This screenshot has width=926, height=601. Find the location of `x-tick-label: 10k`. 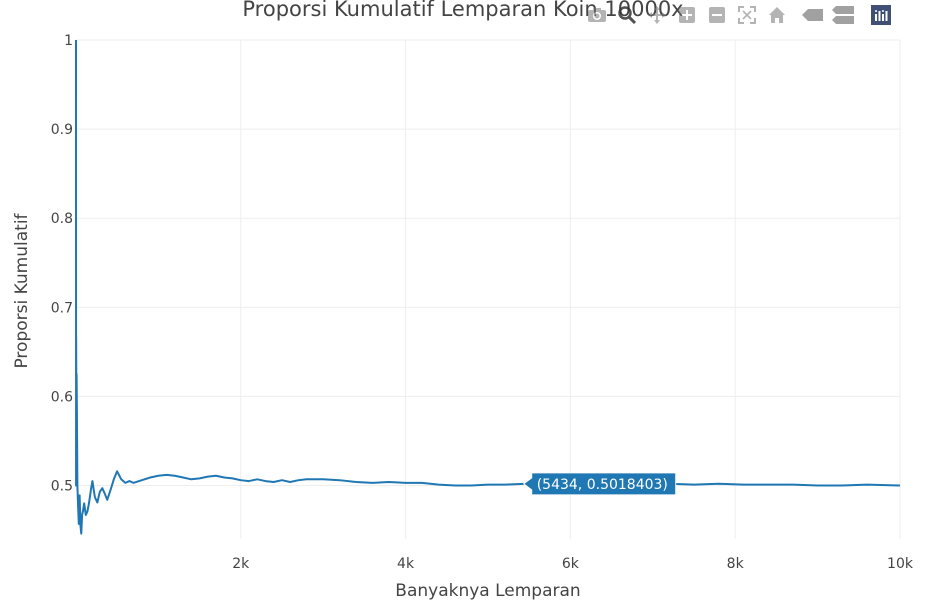

x-tick-label: 10k is located at coordinates (900, 564).